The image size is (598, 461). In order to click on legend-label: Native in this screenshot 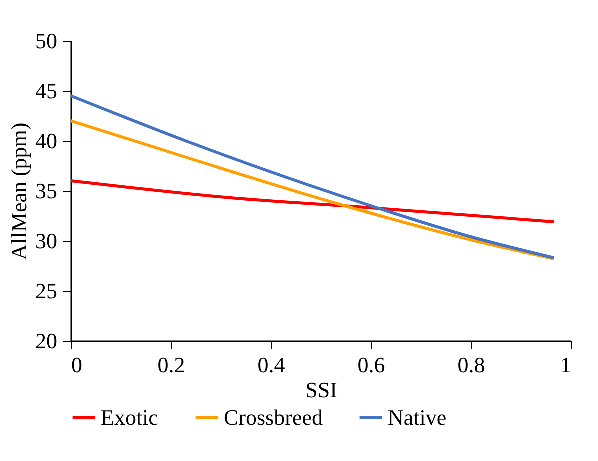, I will do `click(417, 417)`.